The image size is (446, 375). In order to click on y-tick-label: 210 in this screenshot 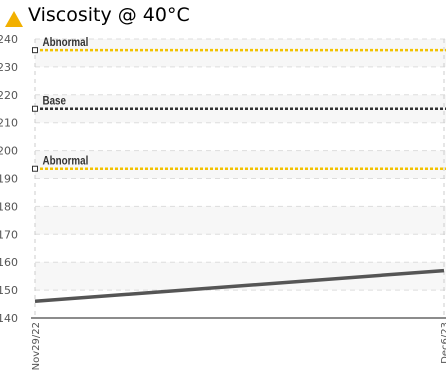, I will do `click(9, 123)`.